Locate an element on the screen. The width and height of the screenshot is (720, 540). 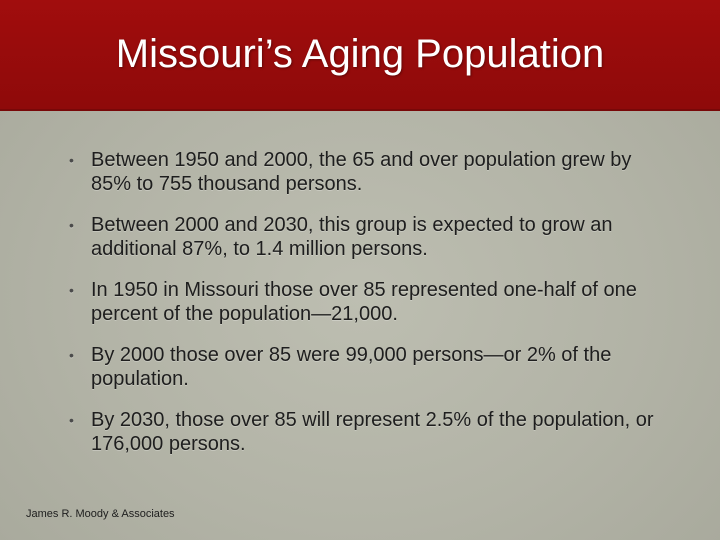
slide-title: Missouri’s Aging Population is located at coordinates (360, 54).